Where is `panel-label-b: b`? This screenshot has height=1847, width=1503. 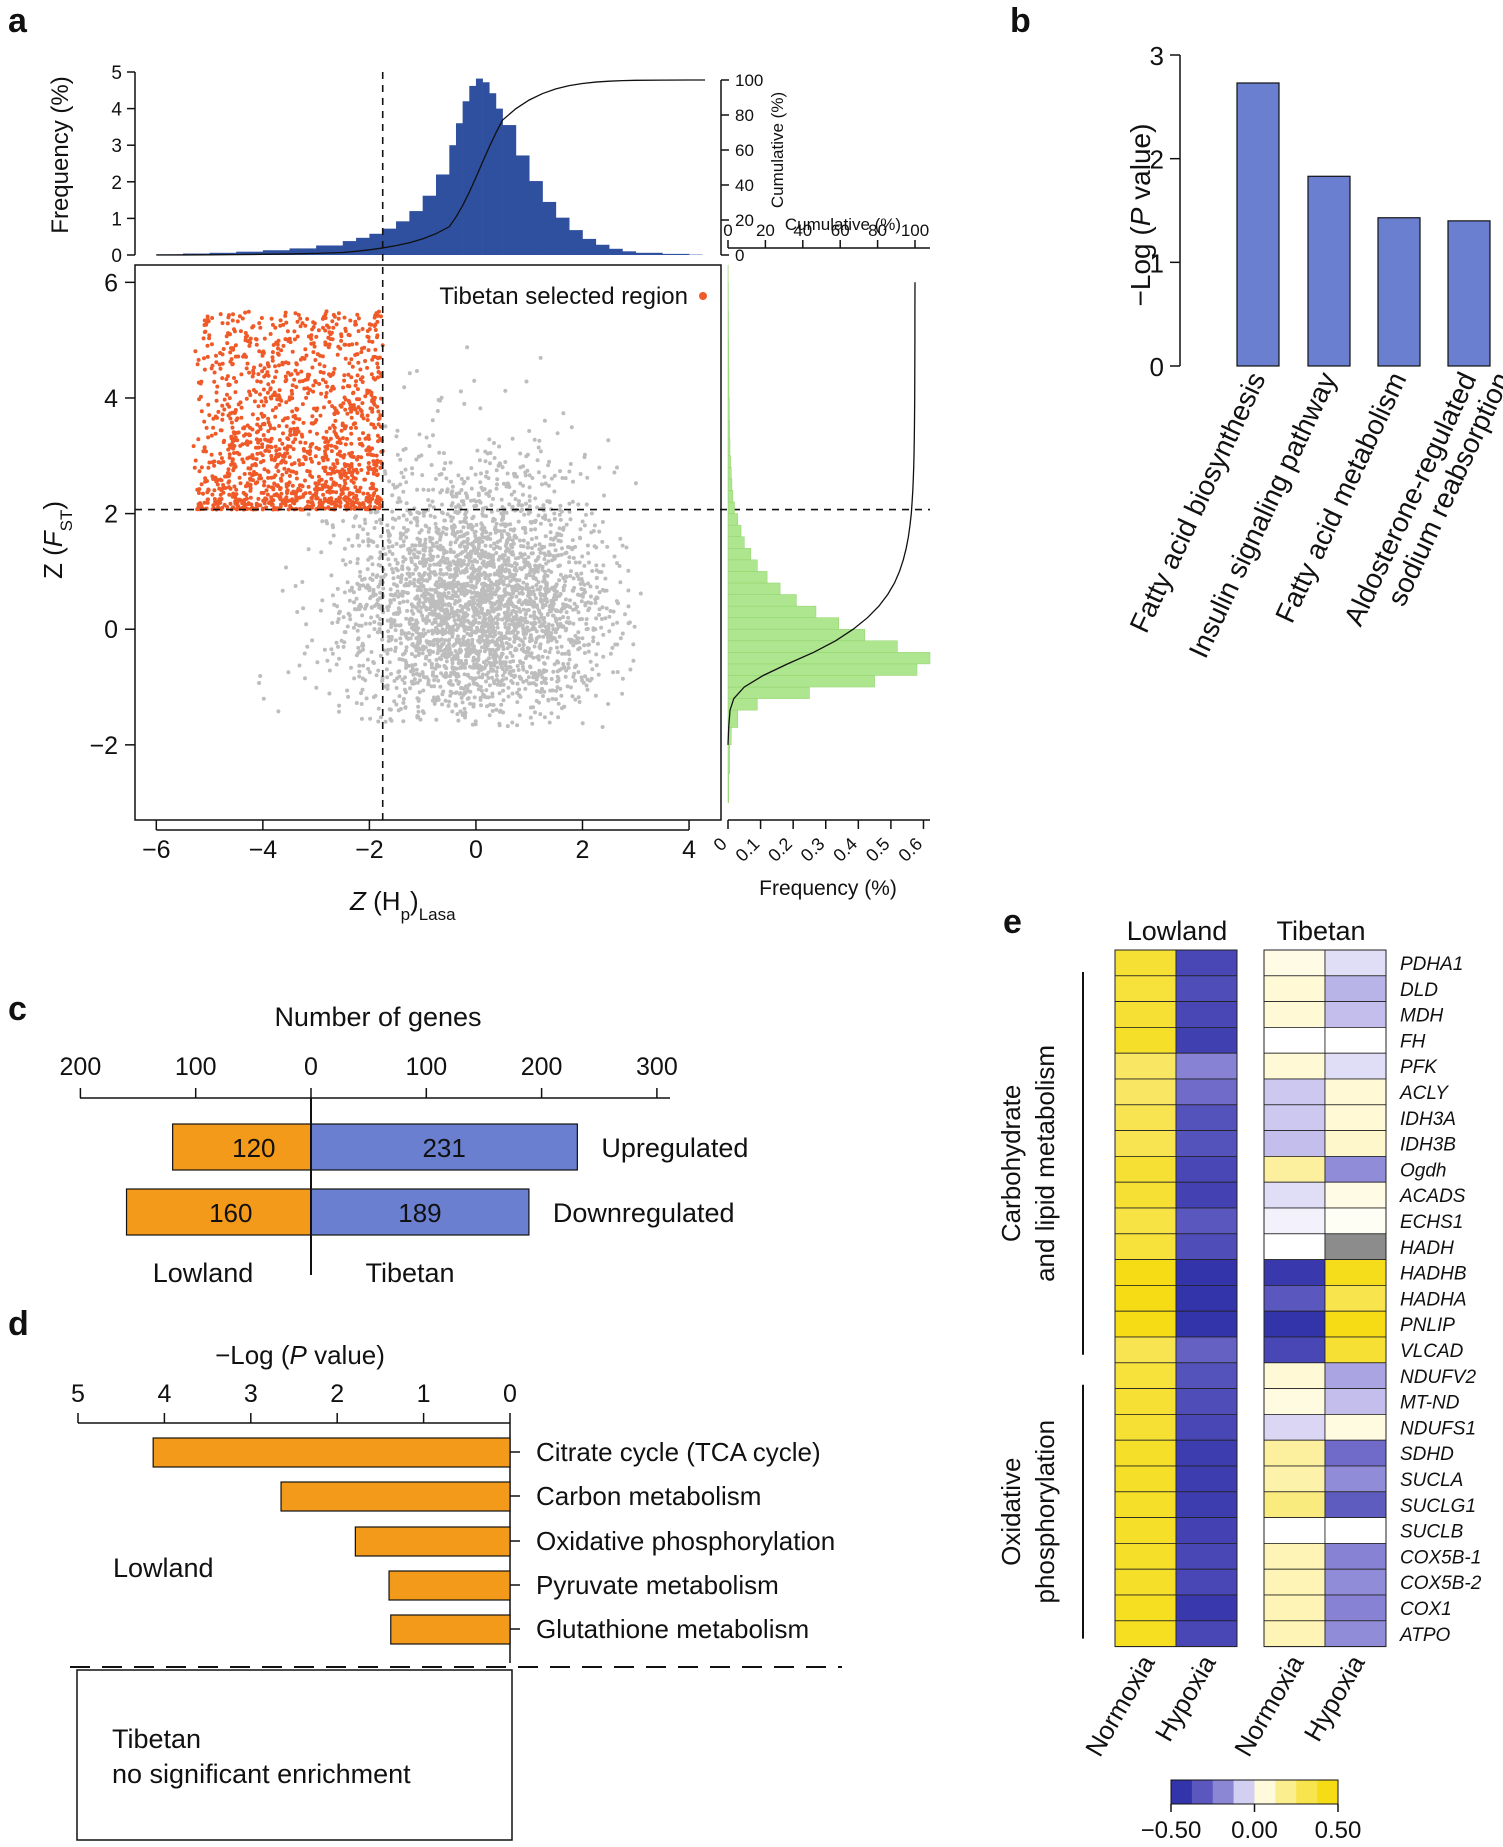
panel-label-b: b is located at coordinates (1020, 21).